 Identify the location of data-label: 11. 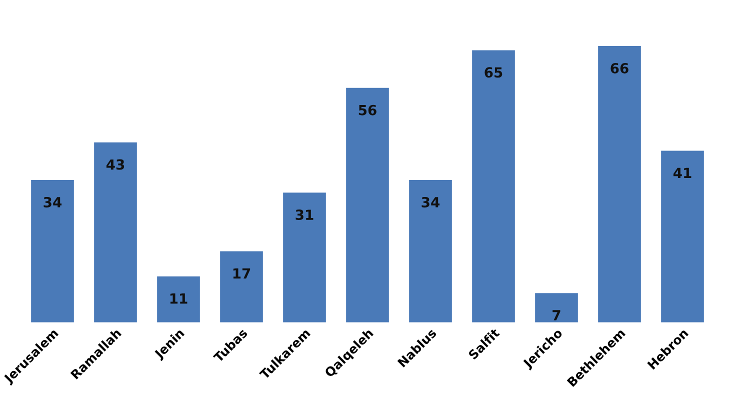
(179, 298).